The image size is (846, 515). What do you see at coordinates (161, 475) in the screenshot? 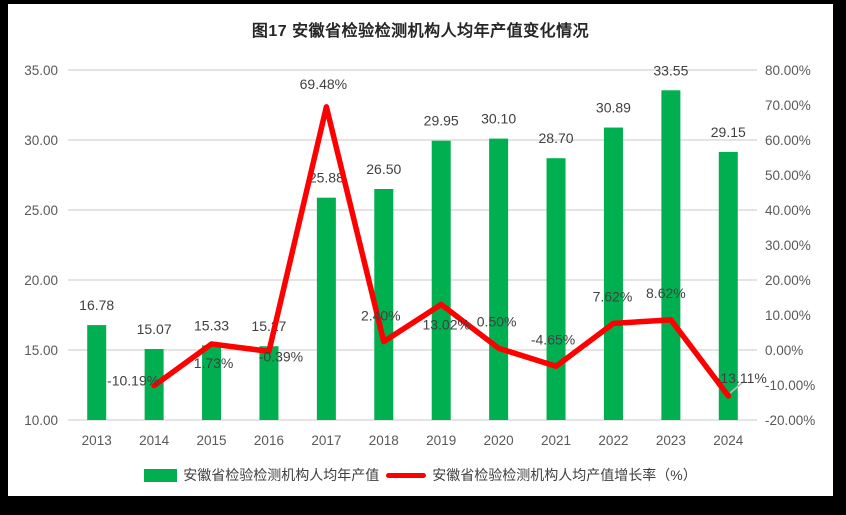
I see `bar-series-swatch-icon` at bounding box center [161, 475].